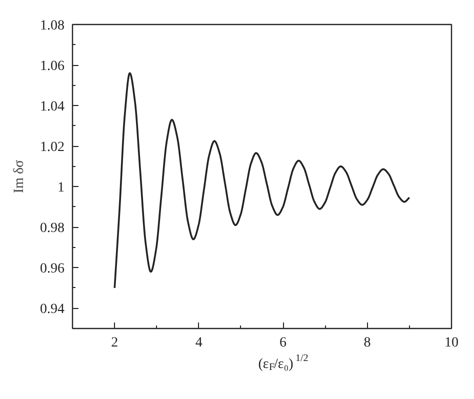  I want to click on x-tick-label: 6, so click(283, 343).